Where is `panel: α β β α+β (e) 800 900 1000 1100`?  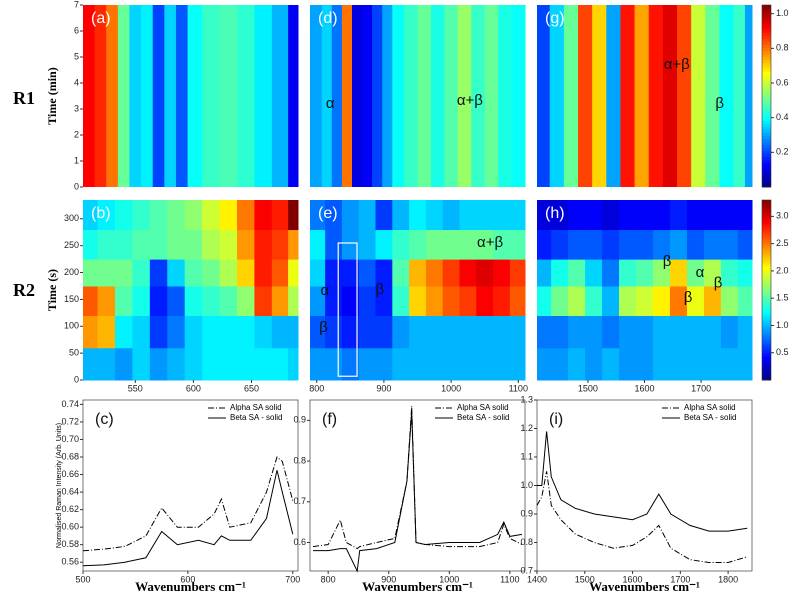
panel: α β β α+β (e) 800 900 1000 1100 is located at coordinates (418, 296).